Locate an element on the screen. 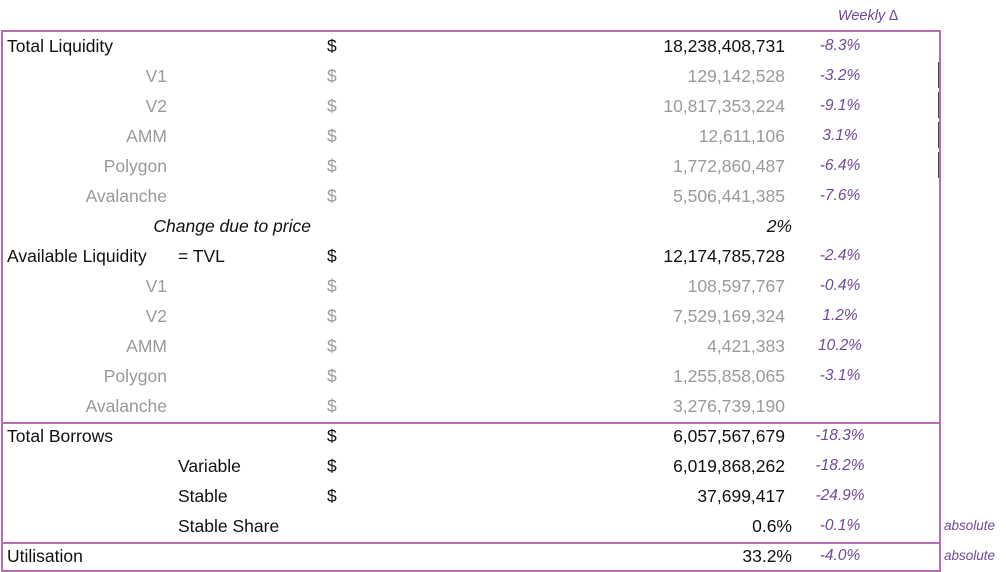 This screenshot has height=572, width=1006. liquidity-v2-label: V2 is located at coordinates (156, 106).